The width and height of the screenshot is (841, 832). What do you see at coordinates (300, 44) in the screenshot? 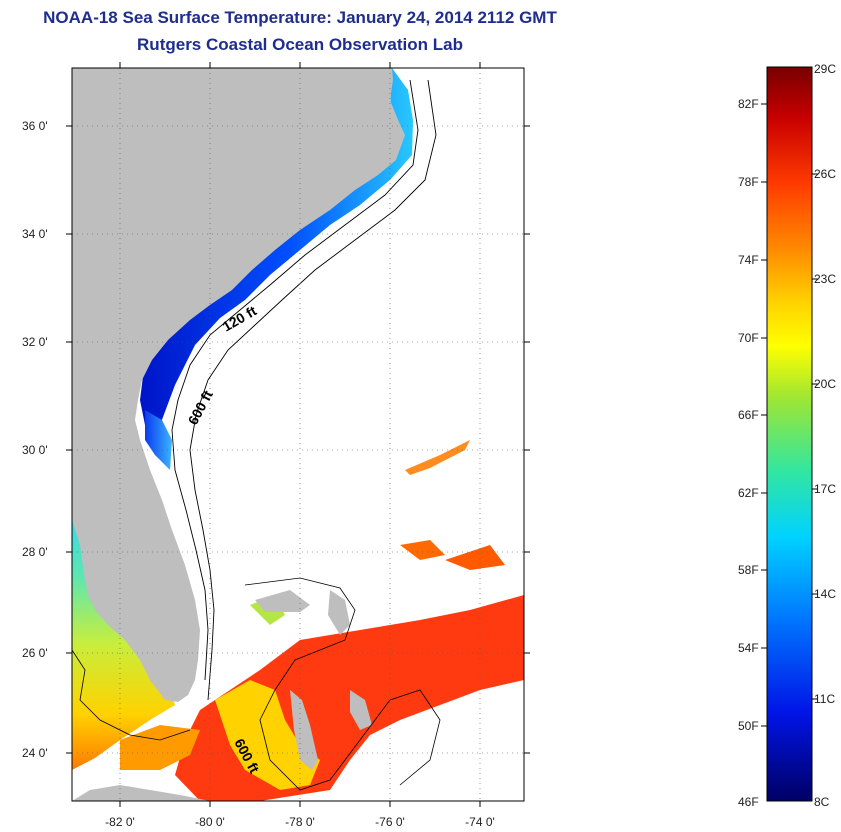
I see `map-subtitle: Rutgers Coastal Ocean Observation Lab` at bounding box center [300, 44].